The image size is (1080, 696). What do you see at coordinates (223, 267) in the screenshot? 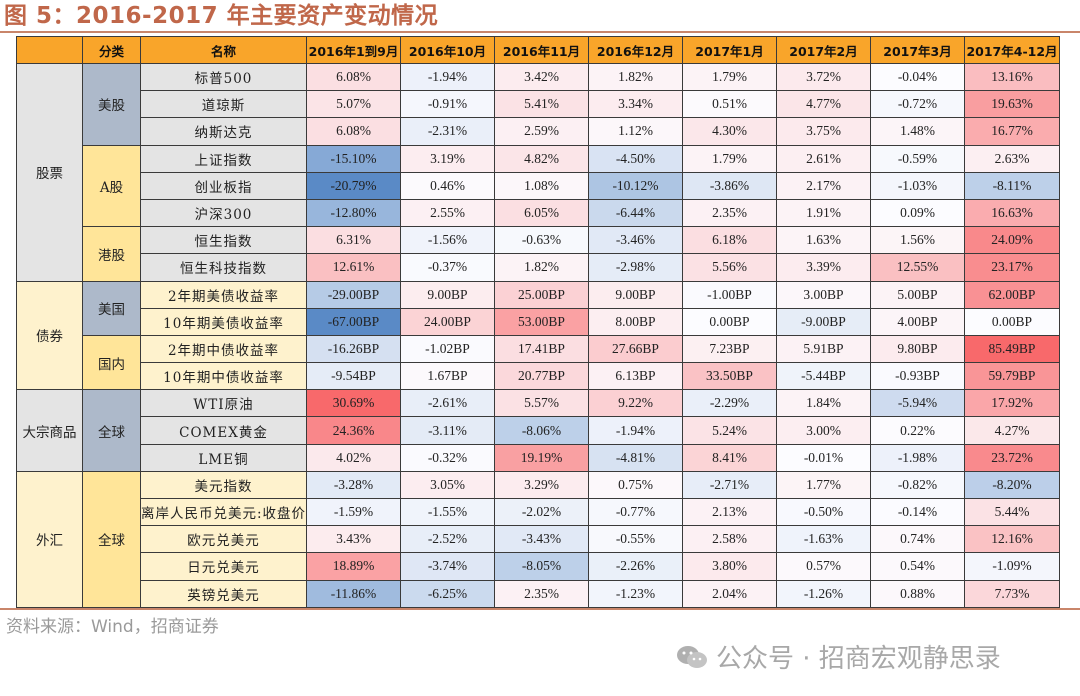
I see `asset-name-cell: 恒生科技指数` at bounding box center [223, 267].